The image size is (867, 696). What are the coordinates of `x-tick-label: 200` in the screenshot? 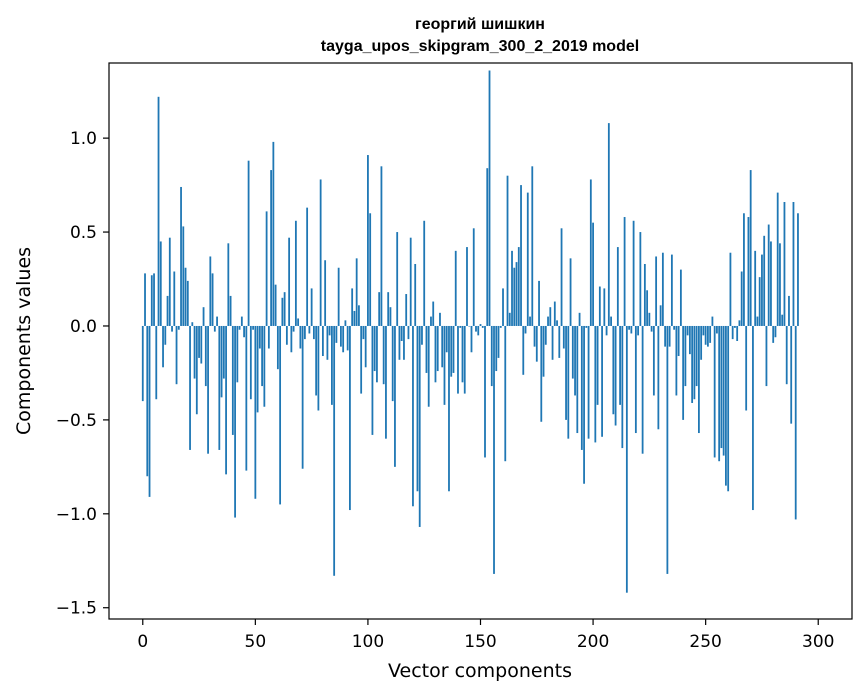 It's located at (593, 642).